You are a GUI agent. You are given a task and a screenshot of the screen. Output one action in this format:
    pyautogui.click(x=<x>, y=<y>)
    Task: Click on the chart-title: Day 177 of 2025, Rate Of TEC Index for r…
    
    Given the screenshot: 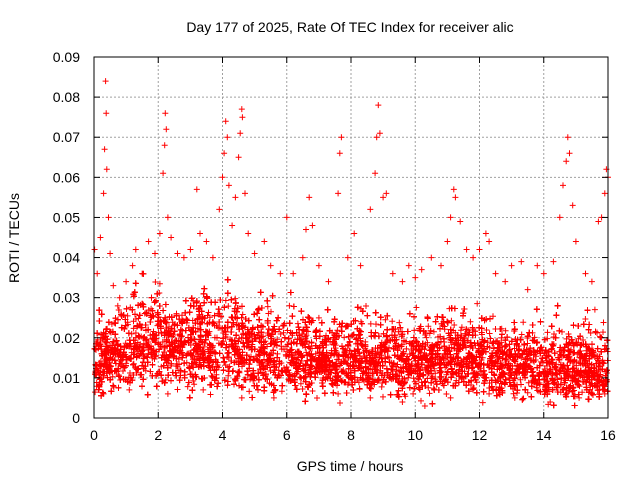 What is the action you would take?
    pyautogui.click(x=349, y=27)
    